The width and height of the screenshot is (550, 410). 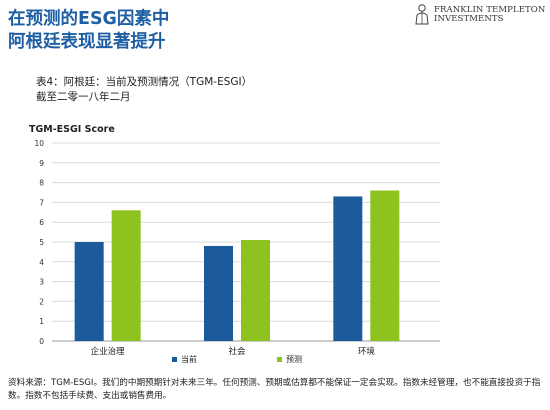 I want to click on brand-logo: FRANKLIN TEMPLETON INVESTMENTS, so click(x=479, y=14).